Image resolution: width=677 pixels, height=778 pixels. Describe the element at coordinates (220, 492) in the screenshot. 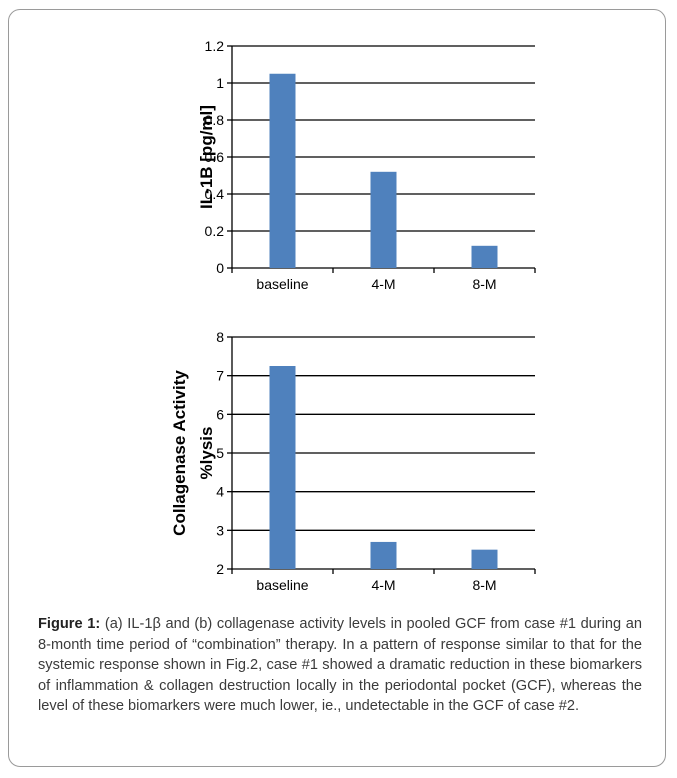

I see `y-tick-label: 4` at that location.